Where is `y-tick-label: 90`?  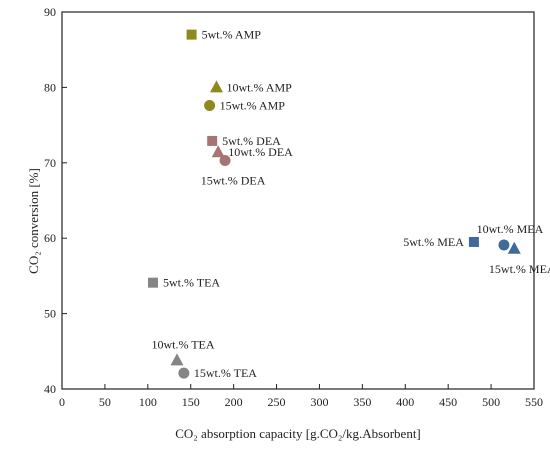 y-tick-label: 90 is located at coordinates (50, 12).